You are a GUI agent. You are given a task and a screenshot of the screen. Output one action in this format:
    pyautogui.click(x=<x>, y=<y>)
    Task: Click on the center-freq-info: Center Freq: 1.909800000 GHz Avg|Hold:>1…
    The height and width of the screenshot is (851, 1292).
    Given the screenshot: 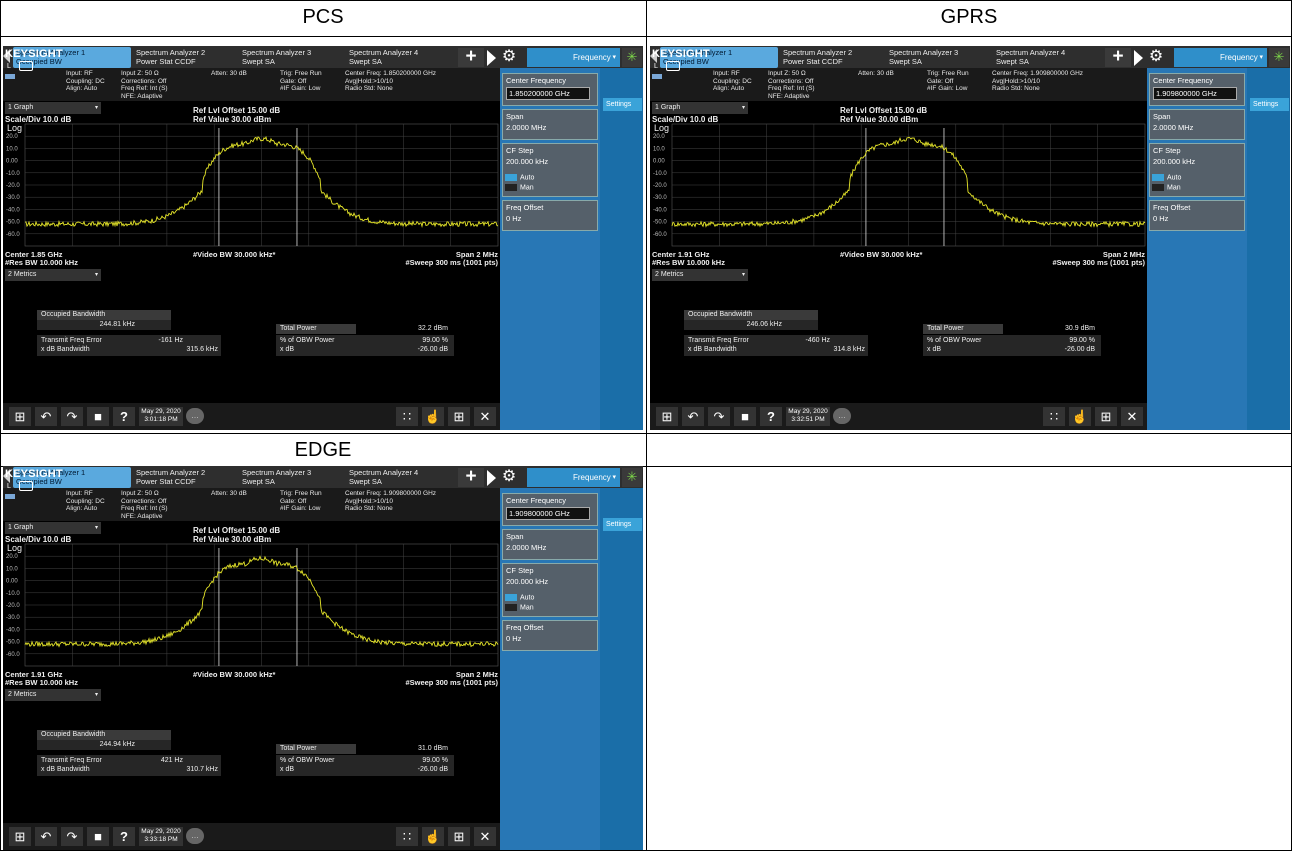 What is the action you would take?
    pyautogui.click(x=1038, y=81)
    